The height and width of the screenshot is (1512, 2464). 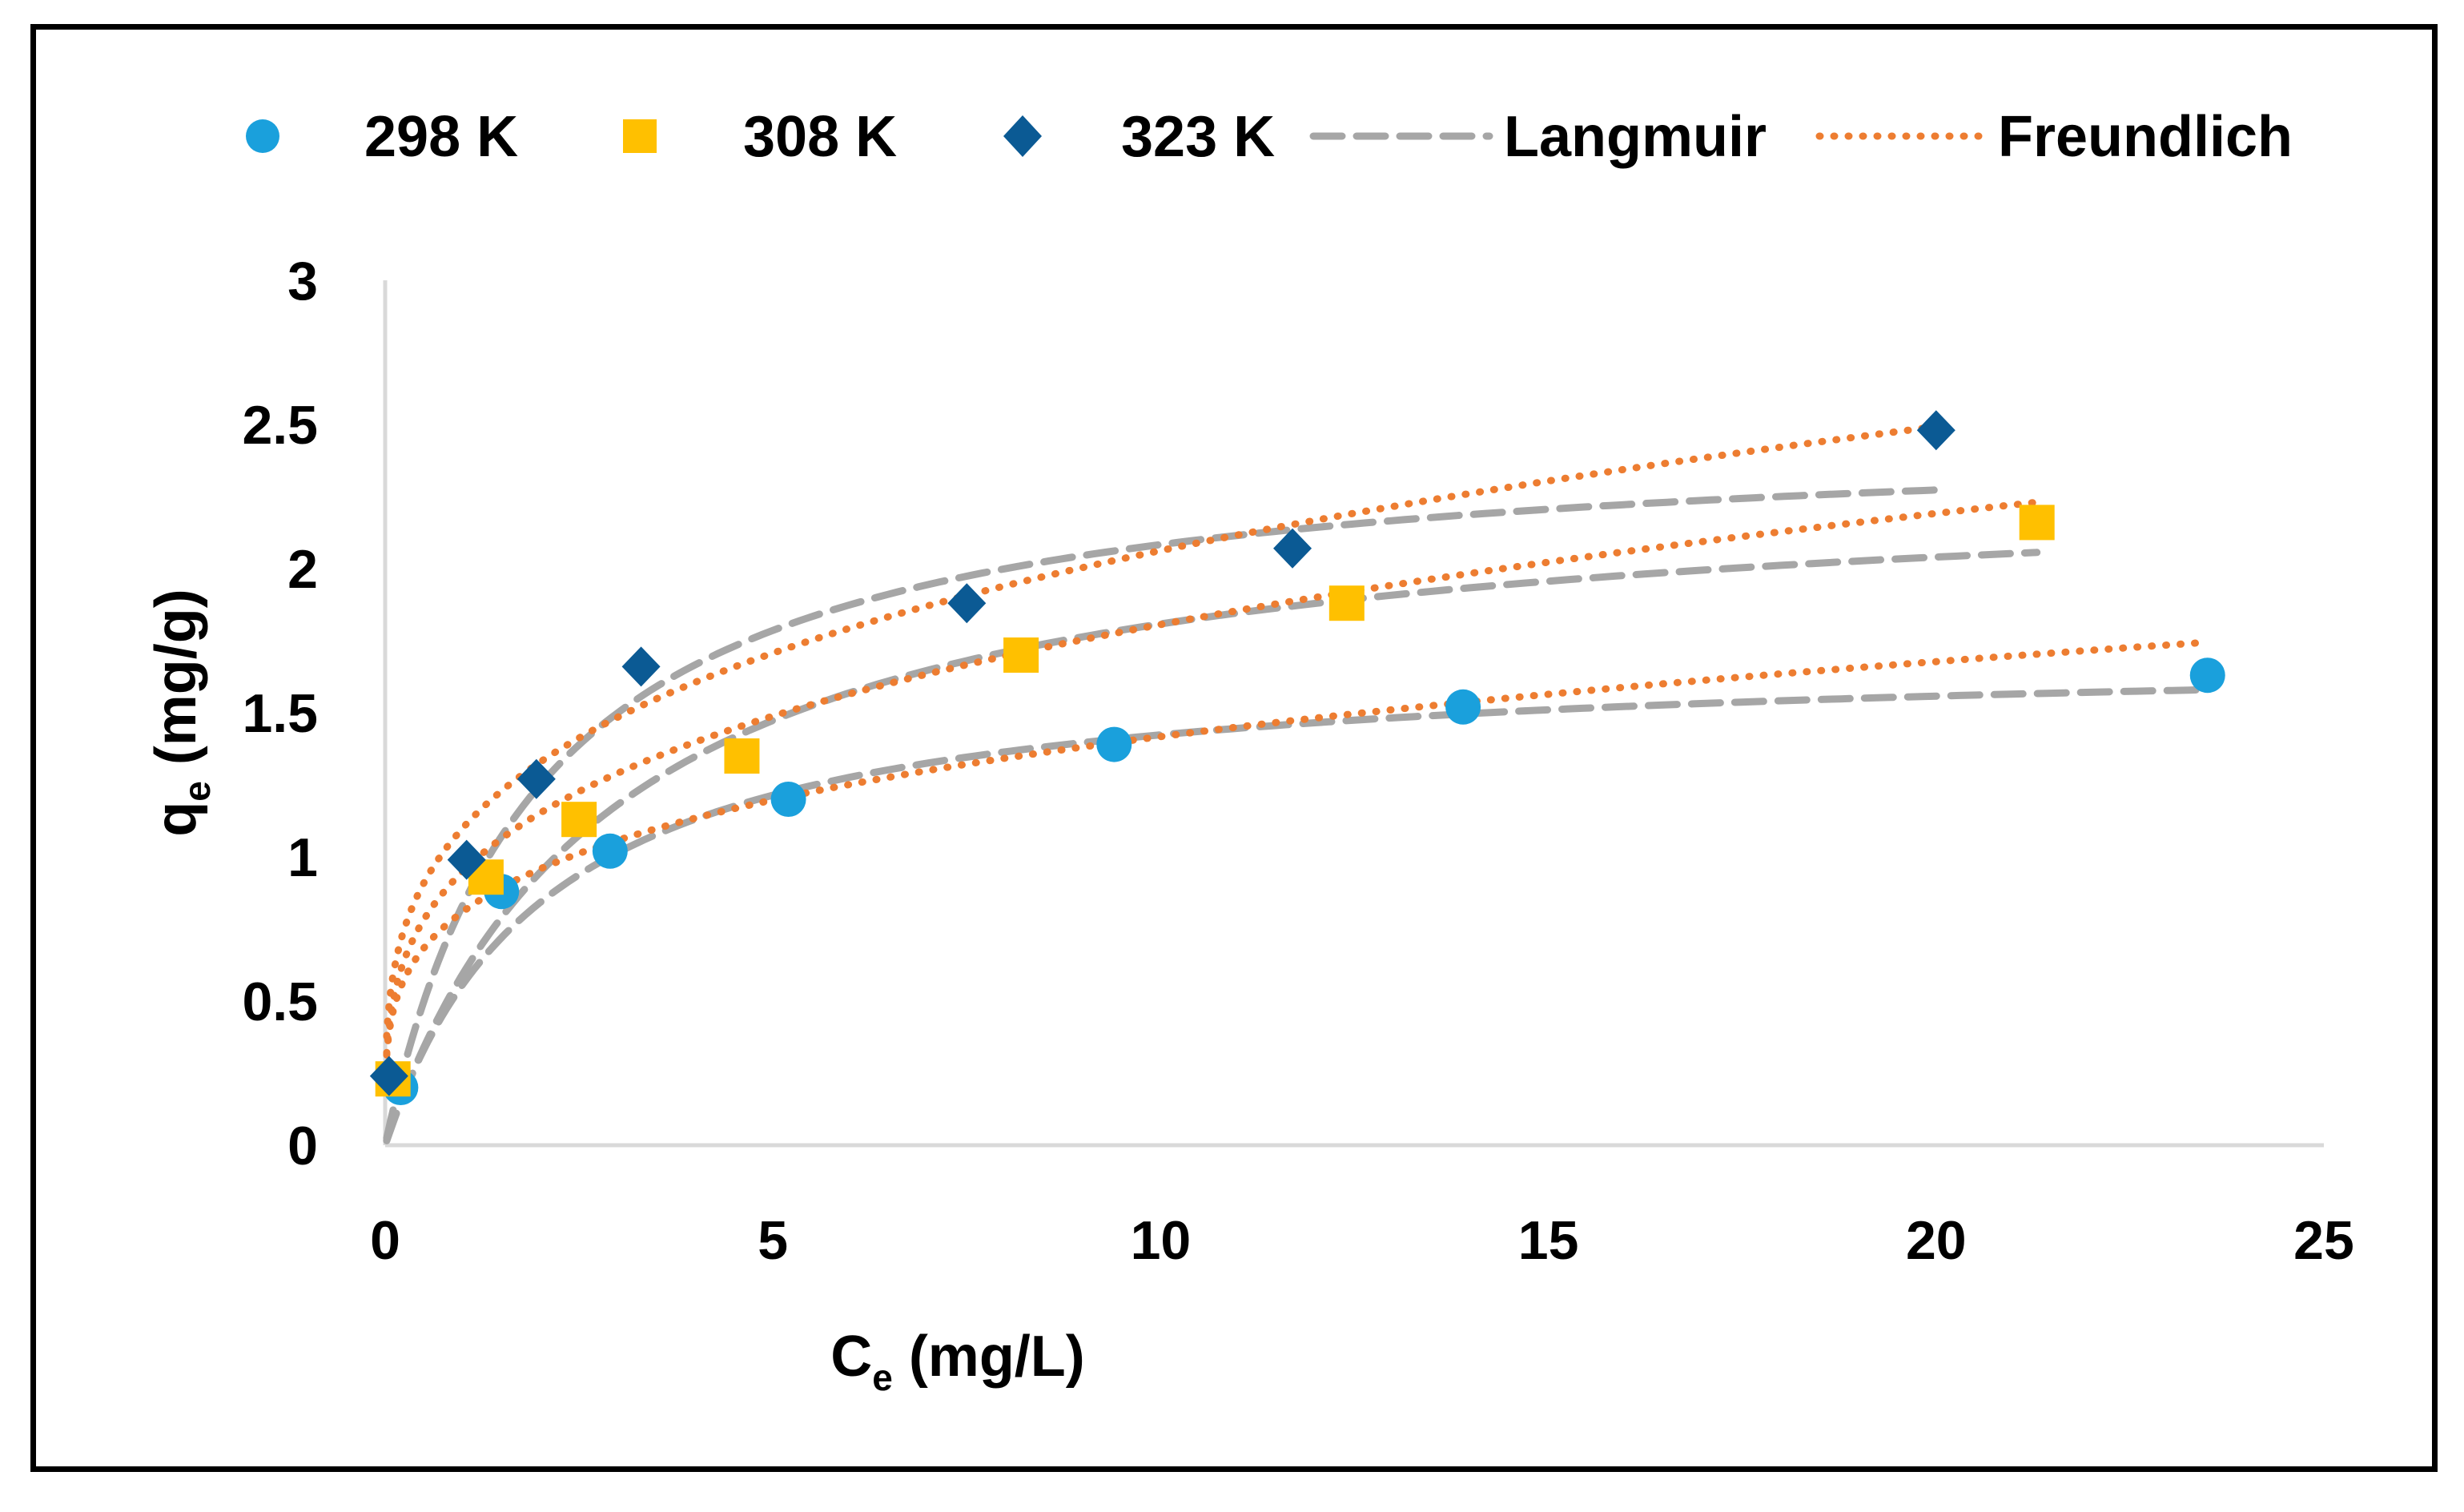 What do you see at coordinates (1635, 137) in the screenshot?
I see `legend-label-langmuir: Langmuir` at bounding box center [1635, 137].